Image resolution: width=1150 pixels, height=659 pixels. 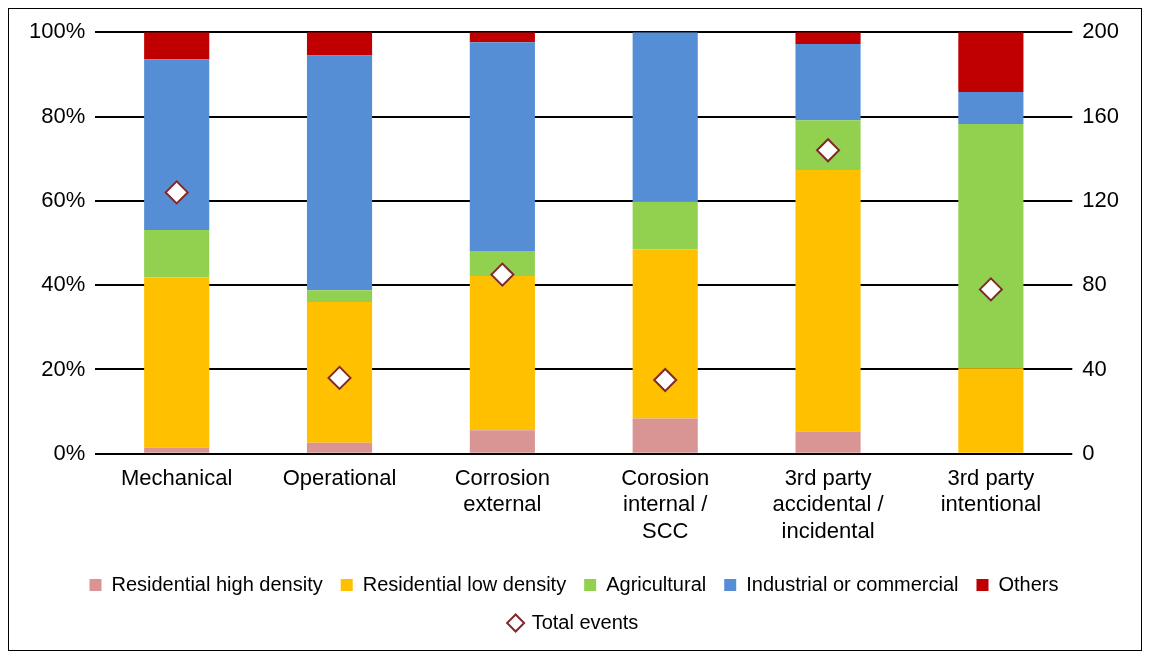 I want to click on legend-label: Industrial or commercial, so click(x=852, y=583).